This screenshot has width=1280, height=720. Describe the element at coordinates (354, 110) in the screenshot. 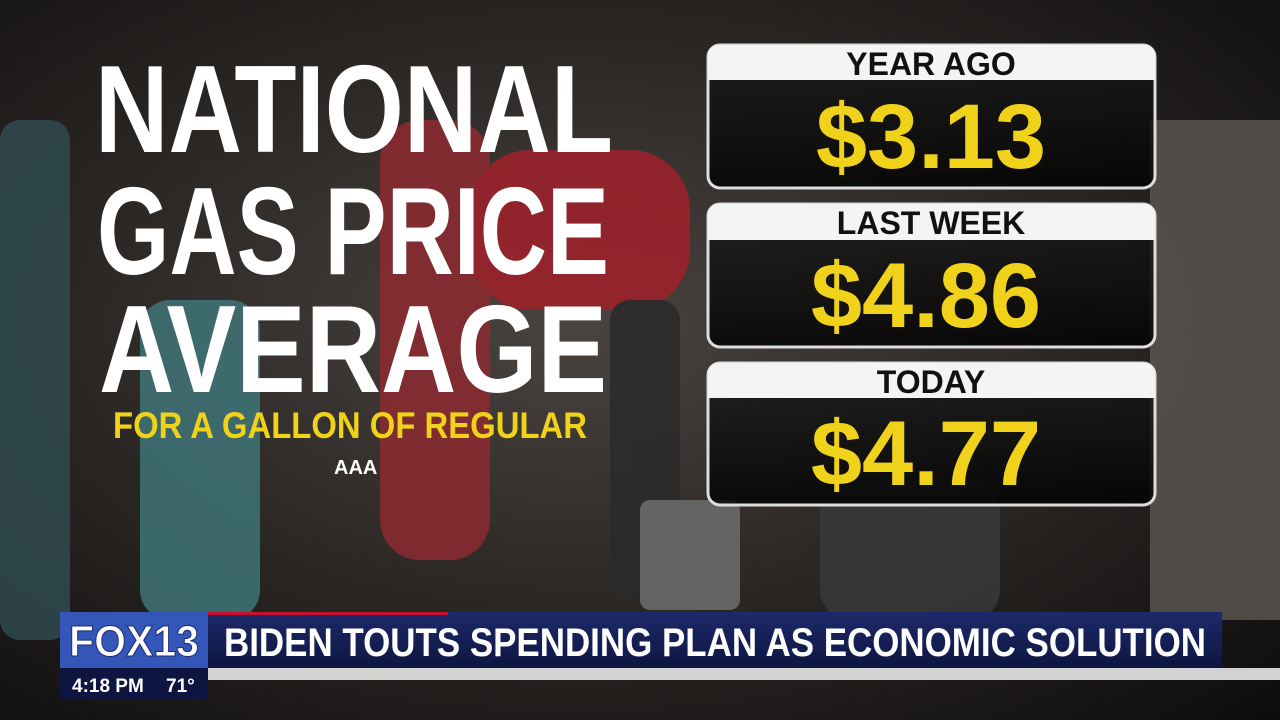

I see `title-line: NATIONAL` at that location.